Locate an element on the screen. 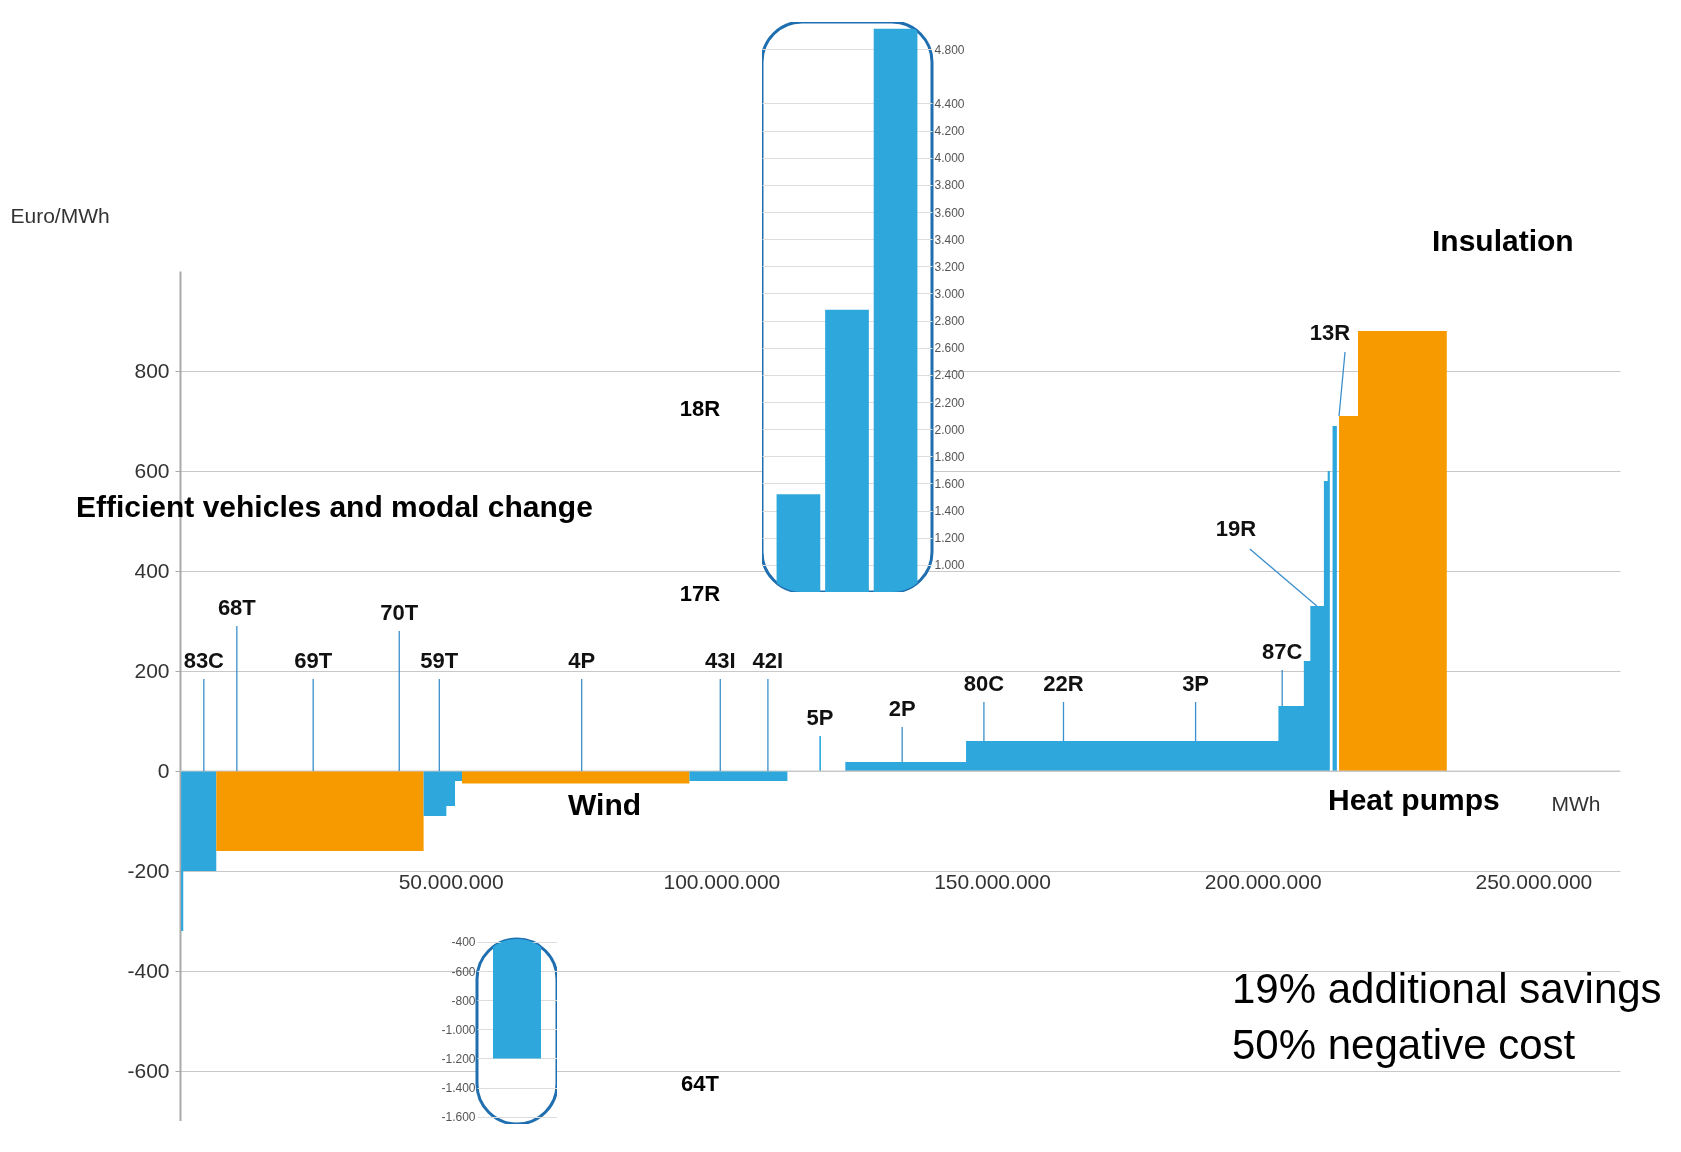  annotation: 68T is located at coordinates (237, 607).